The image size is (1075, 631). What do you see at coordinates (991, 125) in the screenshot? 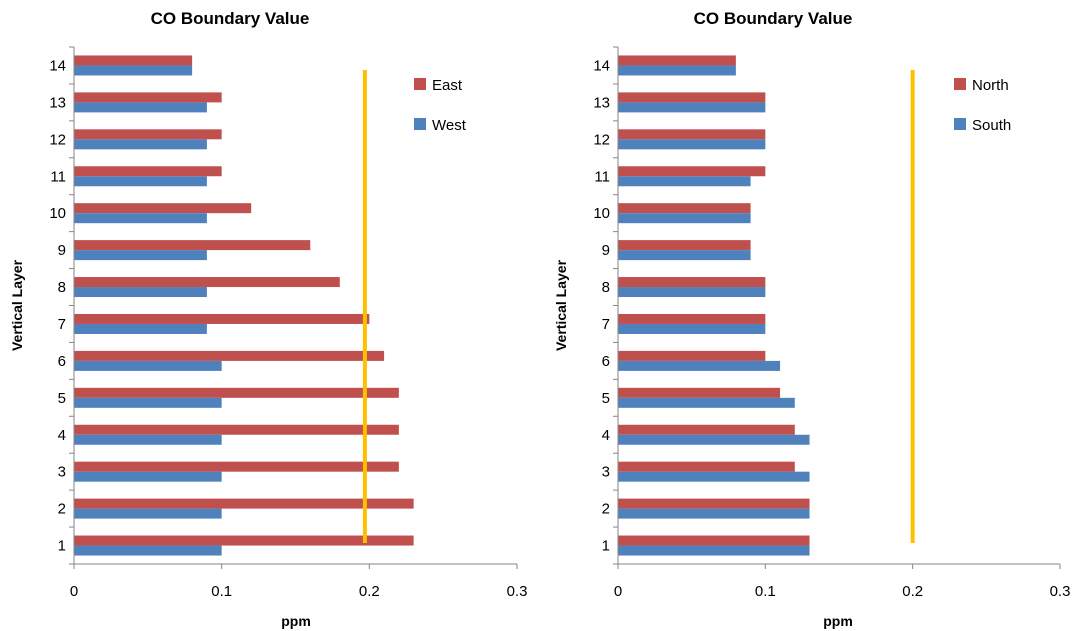
I see `legend-label-south: South` at bounding box center [991, 125].